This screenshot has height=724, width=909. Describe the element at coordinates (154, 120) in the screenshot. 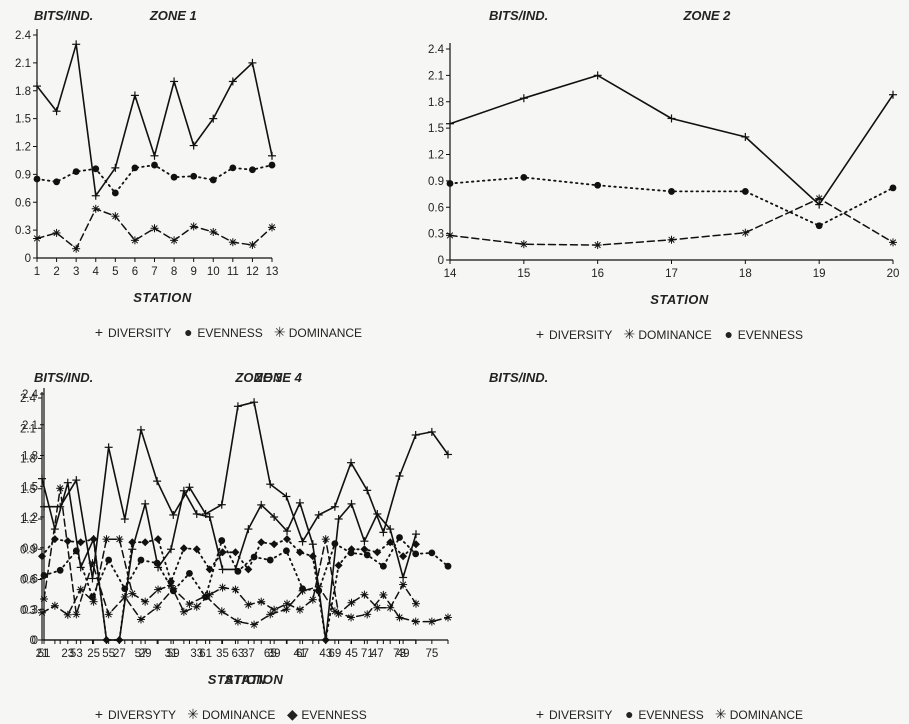

I see `series-diversity` at that location.